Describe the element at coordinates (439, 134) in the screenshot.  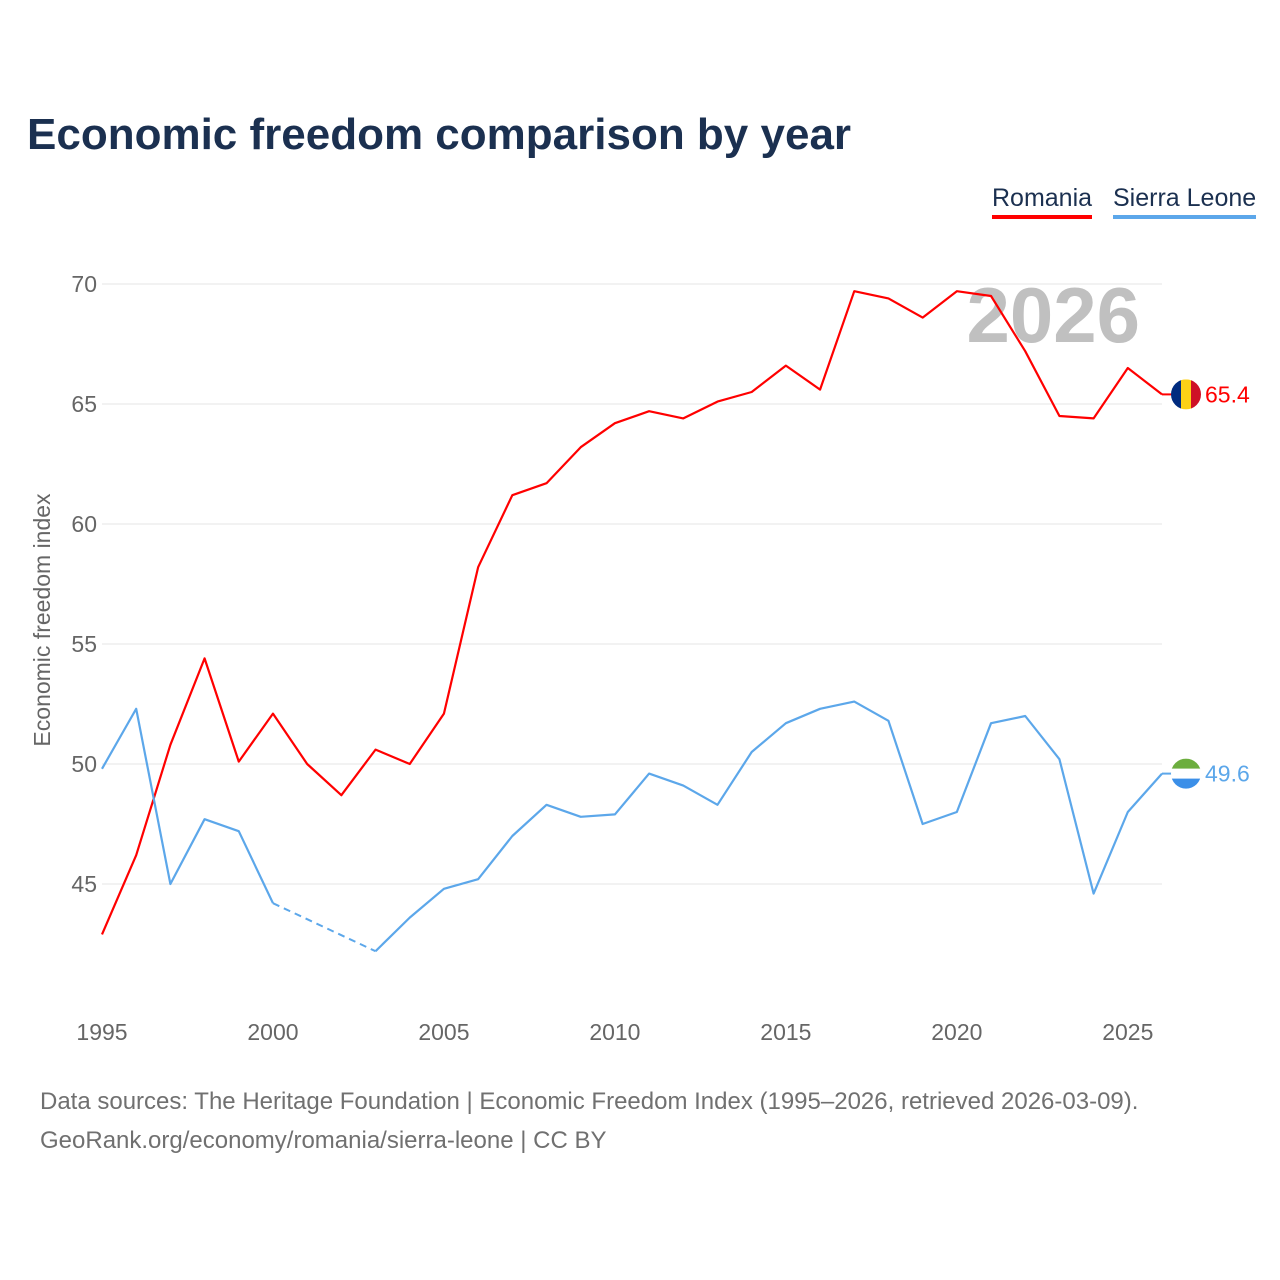
I see `chart-title: Economic freedom comparison by year` at that location.